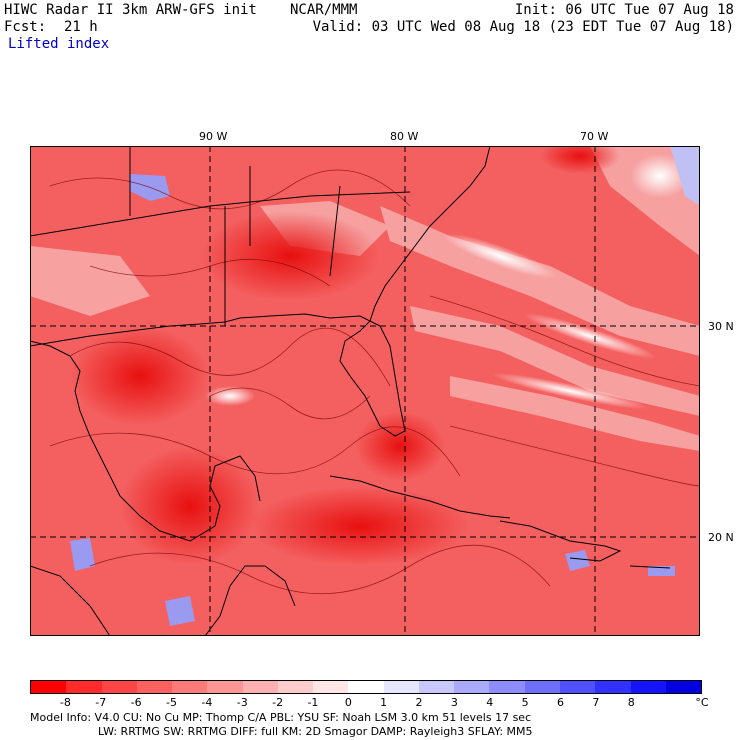 This screenshot has height=740, width=740. Describe the element at coordinates (596, 702) in the screenshot. I see `colorbar-tick-label: 7` at that location.